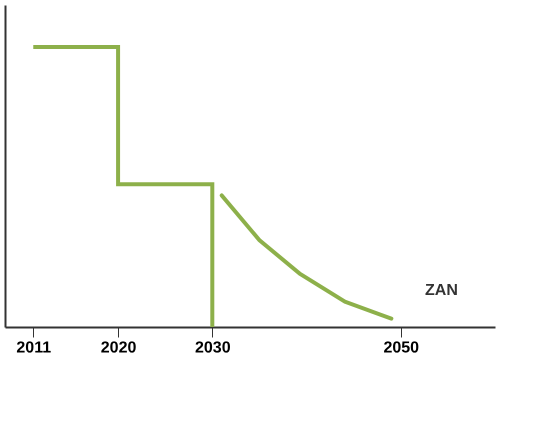  I want to click on x-tick-label: 2050, so click(401, 348).